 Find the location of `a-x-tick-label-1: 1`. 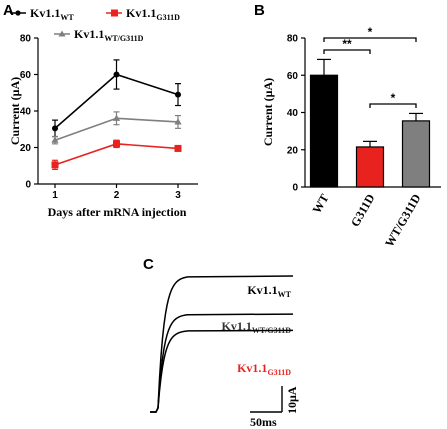

a-x-tick-label-1: 1 is located at coordinates (55, 195).